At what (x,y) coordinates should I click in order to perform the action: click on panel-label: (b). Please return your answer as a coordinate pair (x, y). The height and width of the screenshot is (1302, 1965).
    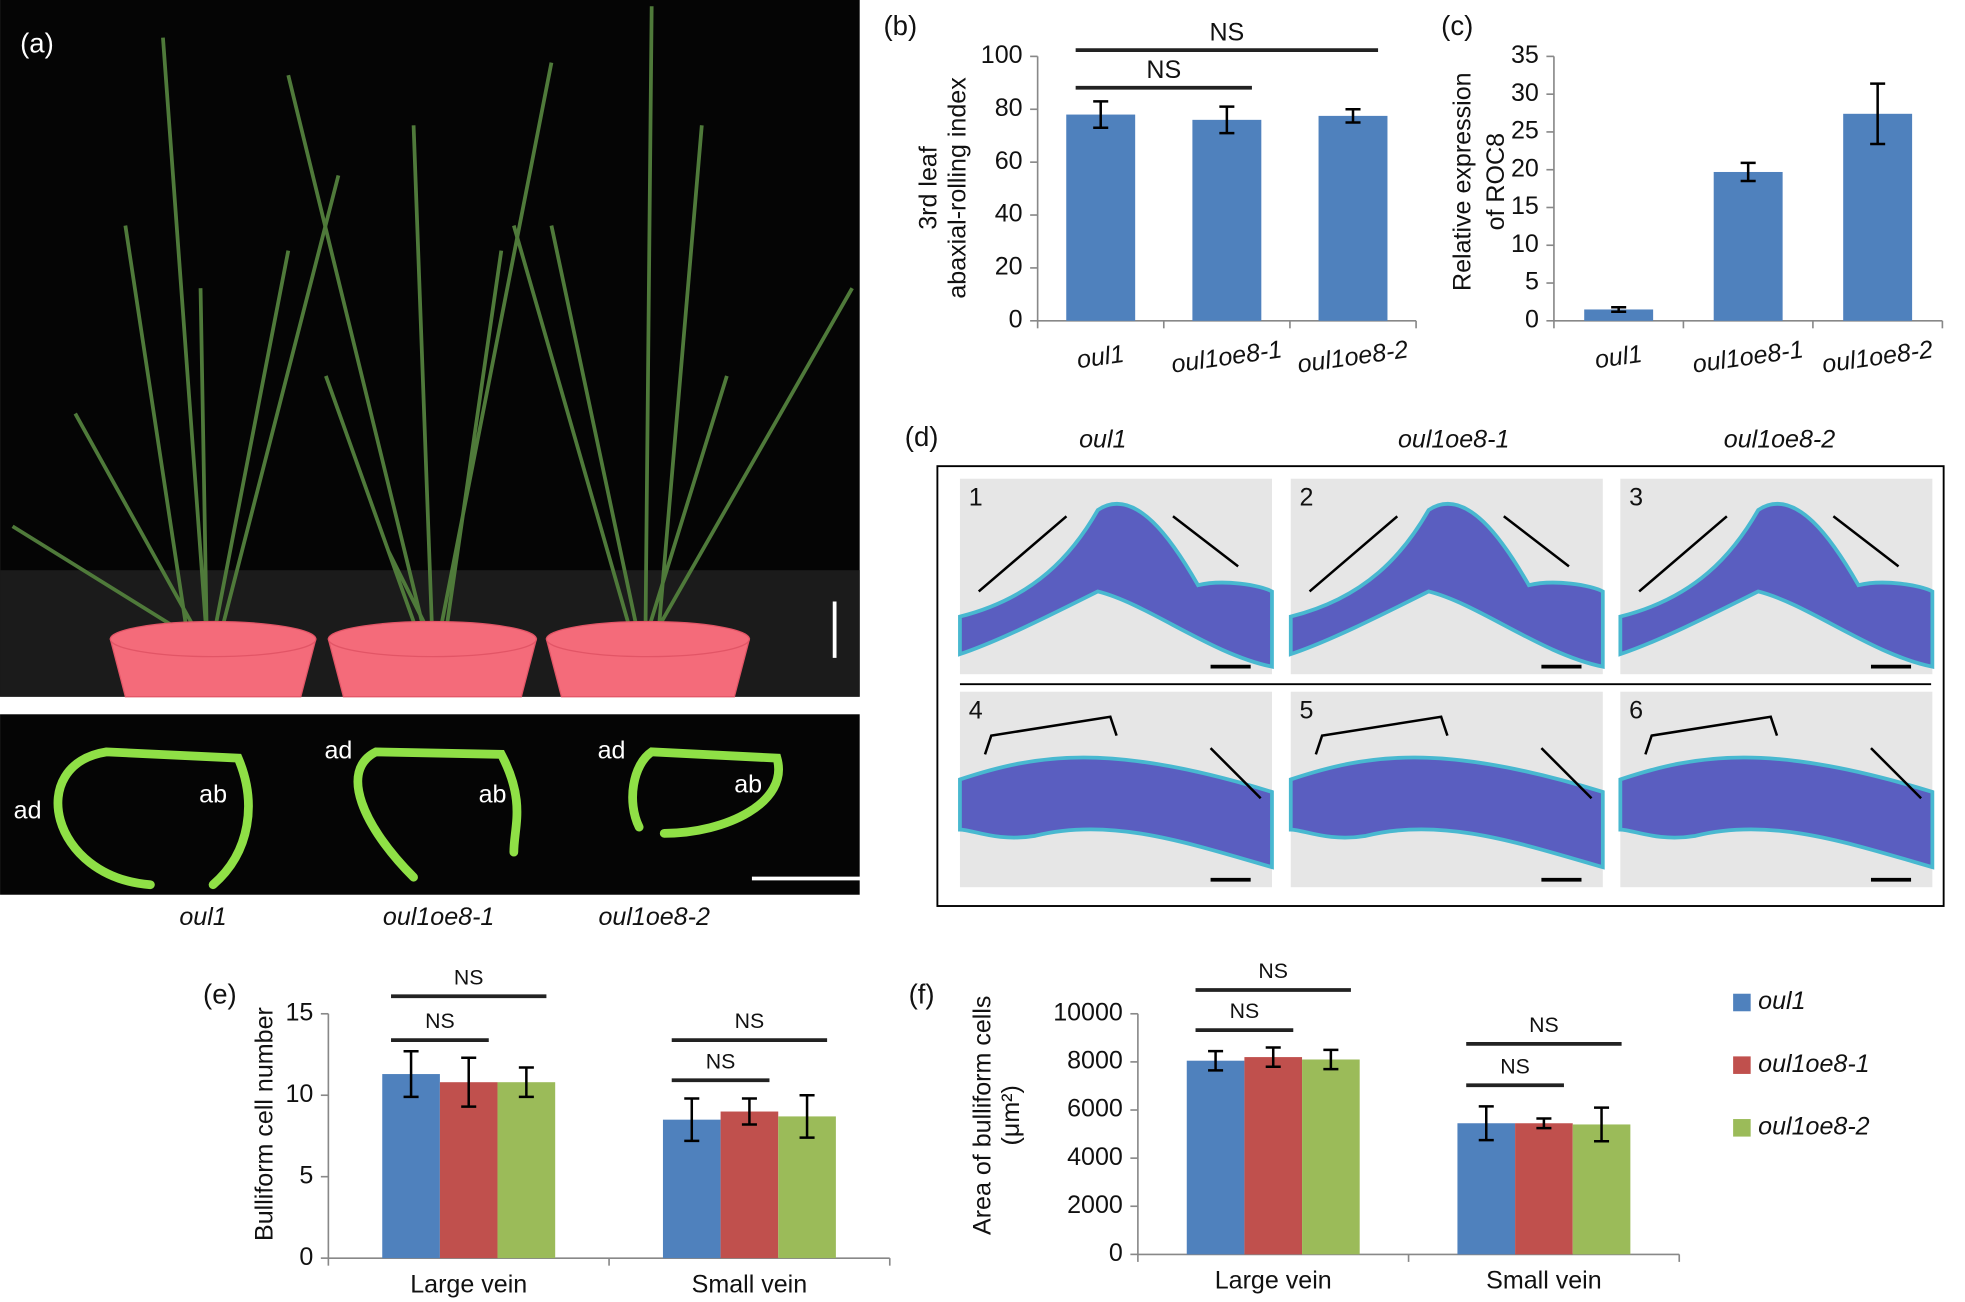
    Looking at the image, I should click on (901, 25).